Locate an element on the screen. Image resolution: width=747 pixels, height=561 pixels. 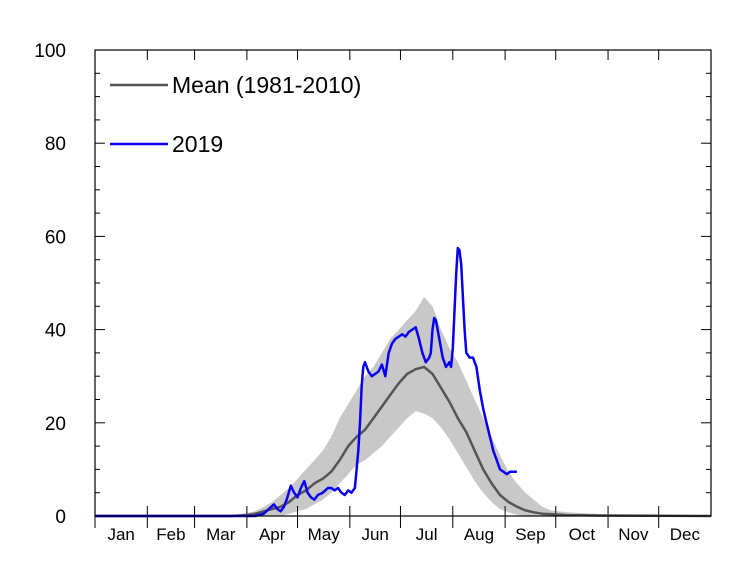
x-tick-label: Mar is located at coordinates (221, 534).